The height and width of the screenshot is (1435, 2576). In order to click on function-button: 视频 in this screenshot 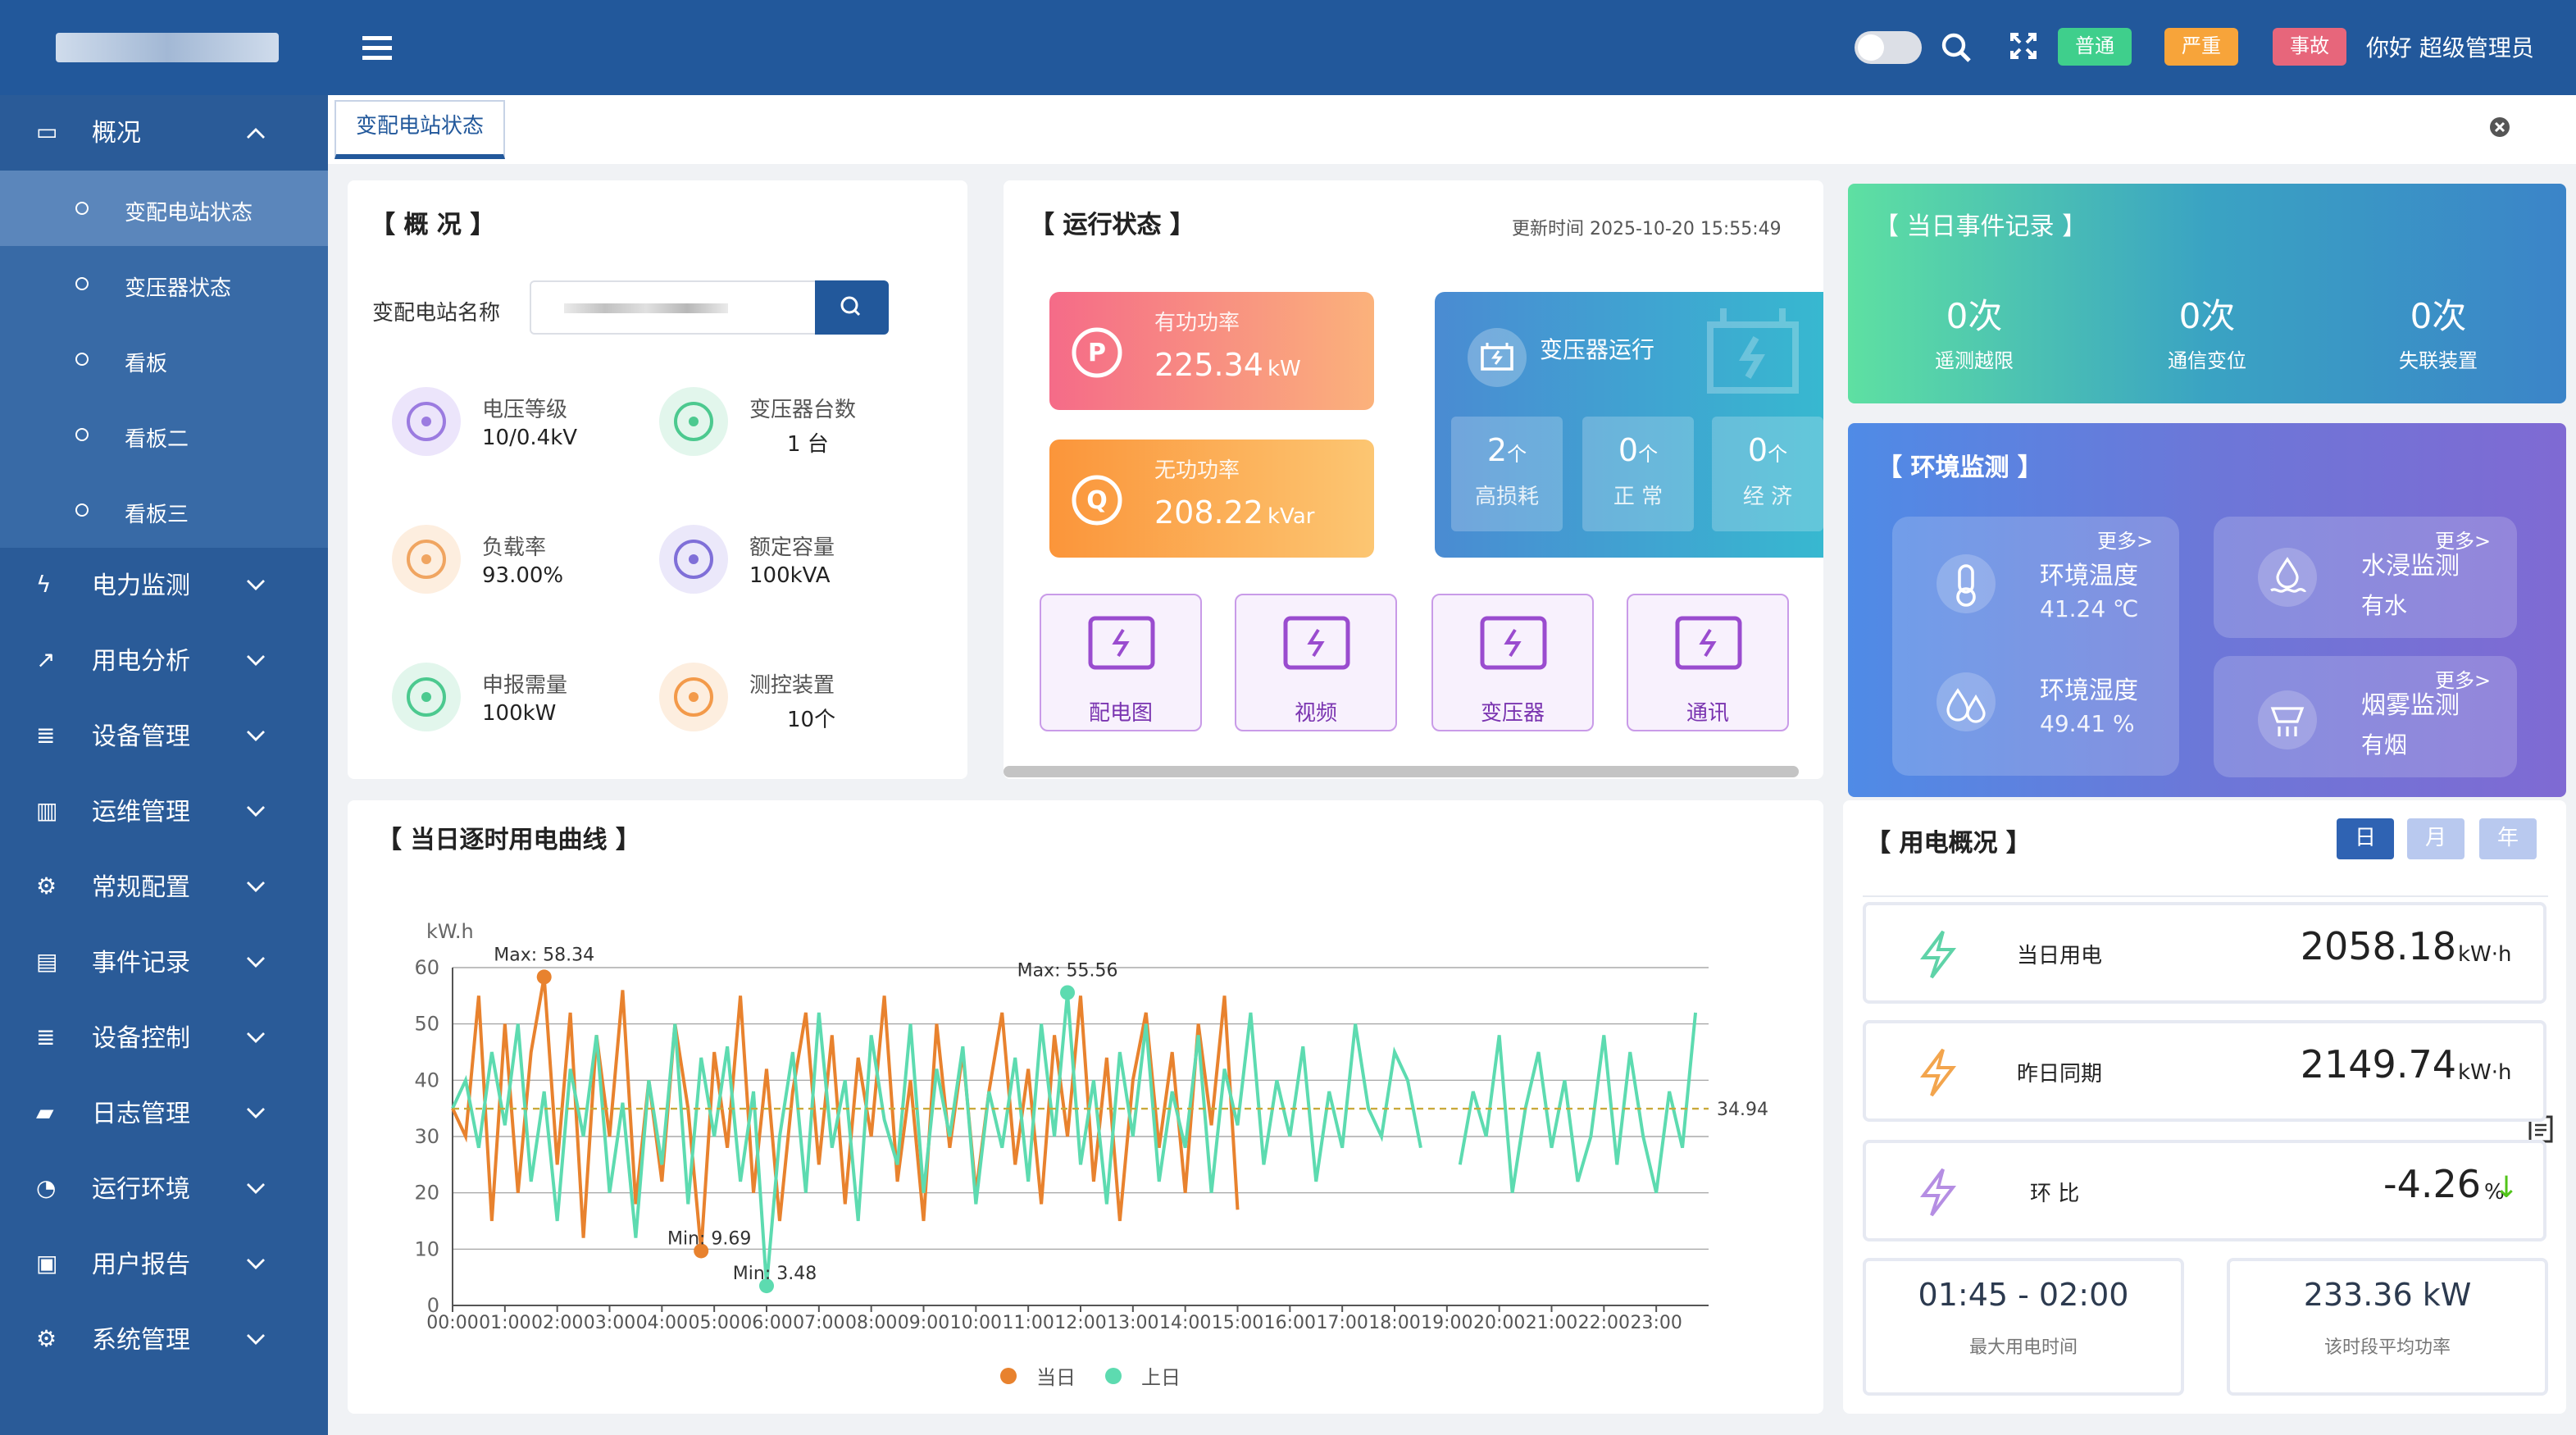, I will do `click(1316, 662)`.